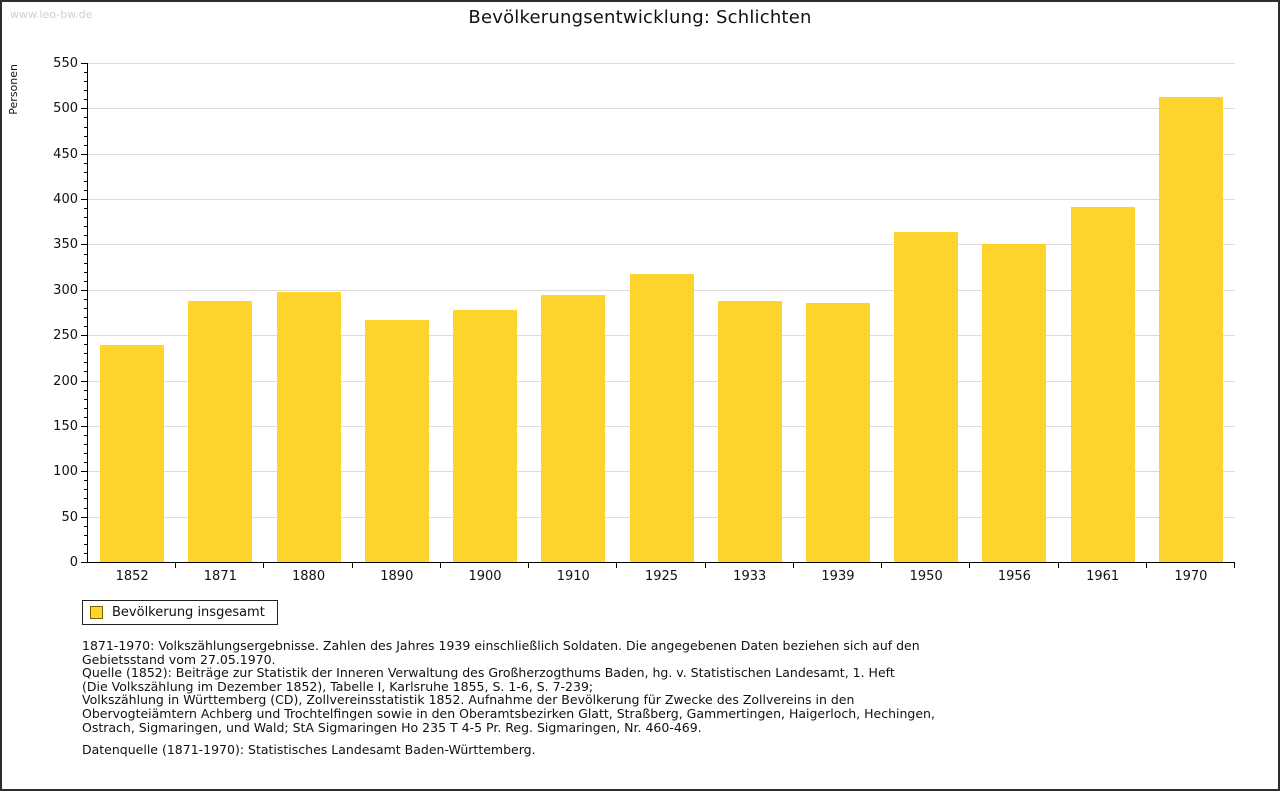 The image size is (1280, 791). What do you see at coordinates (65, 154) in the screenshot?
I see `y-tick-label: 450` at bounding box center [65, 154].